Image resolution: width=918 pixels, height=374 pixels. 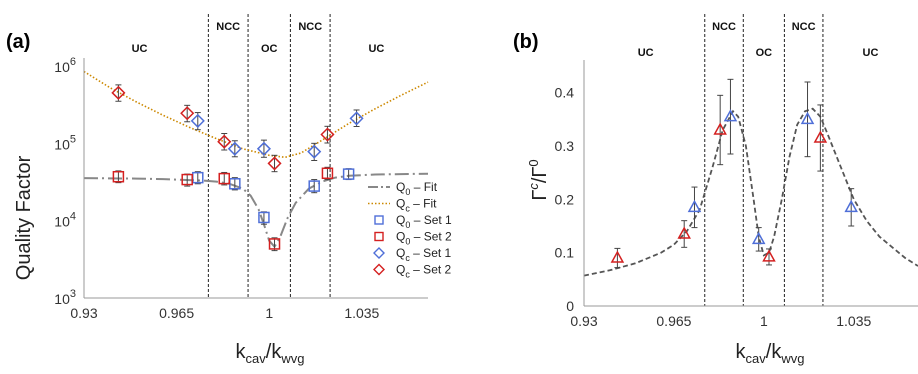 What do you see at coordinates (413, 221) in the screenshot?
I see `legend-item: Q0 – Set 1` at bounding box center [413, 221].